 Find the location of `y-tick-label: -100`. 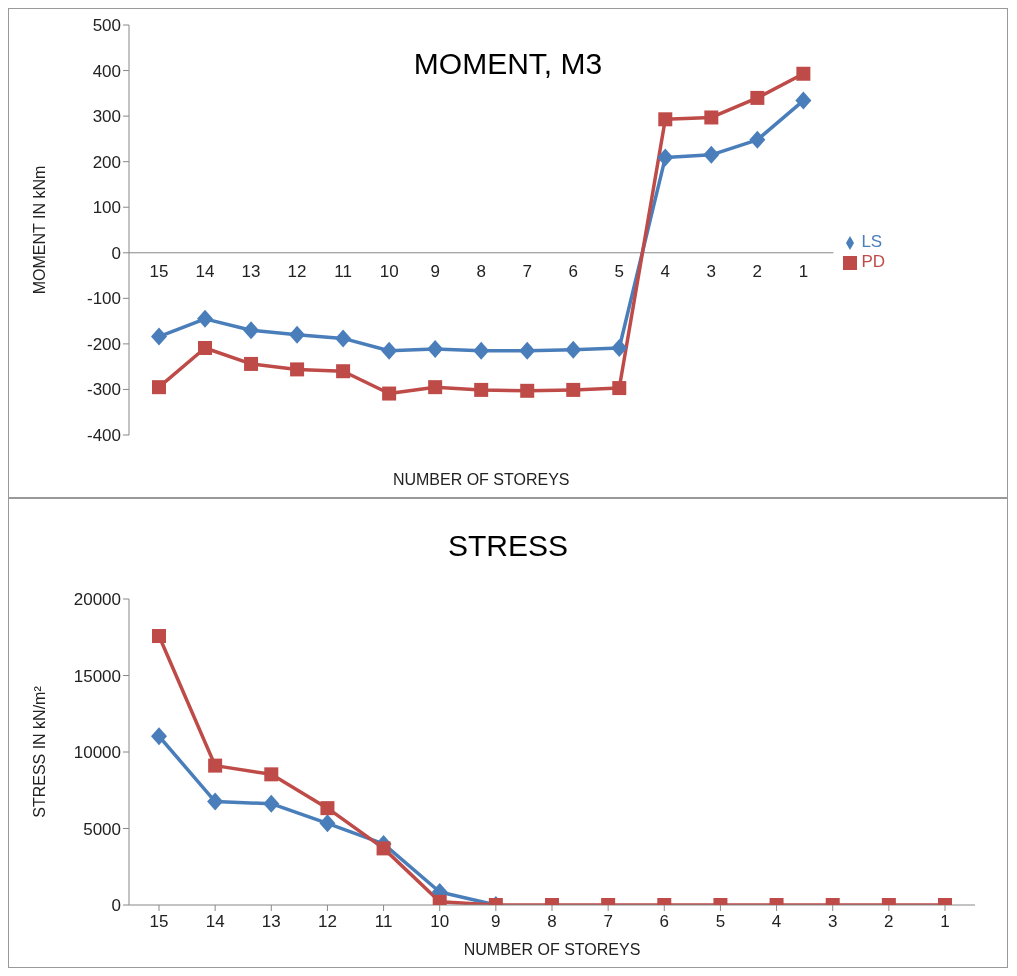

y-tick-label: -100 is located at coordinates (103, 299).